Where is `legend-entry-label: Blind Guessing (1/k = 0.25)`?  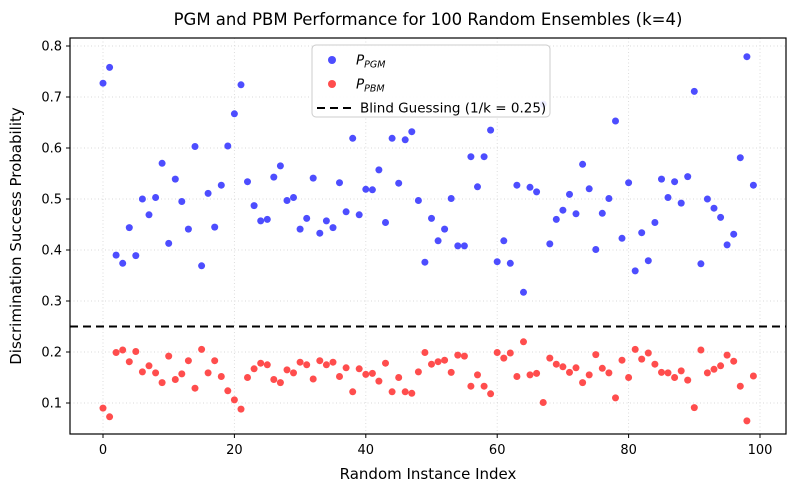
legend-entry-label: Blind Guessing (1/k = 0.25) is located at coordinates (453, 109).